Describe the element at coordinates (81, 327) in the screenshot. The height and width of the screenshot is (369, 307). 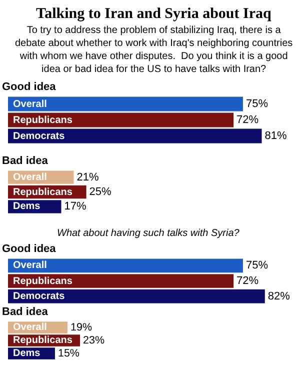
I see `data-label: 19%` at that location.